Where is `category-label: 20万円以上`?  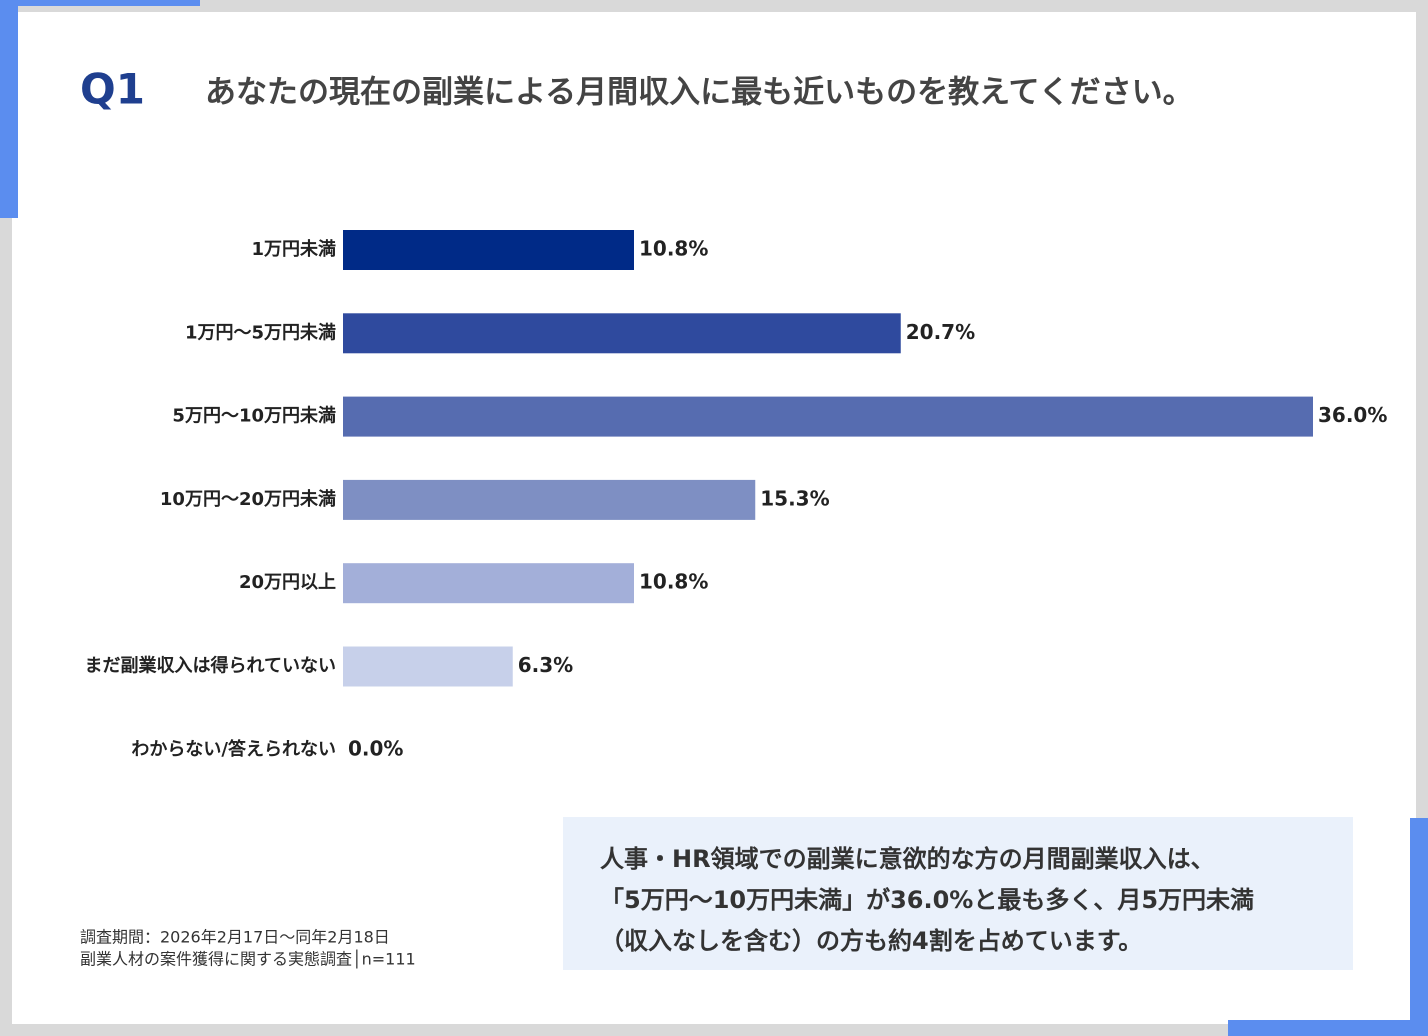
category-label: 20万円以上 is located at coordinates (287, 582).